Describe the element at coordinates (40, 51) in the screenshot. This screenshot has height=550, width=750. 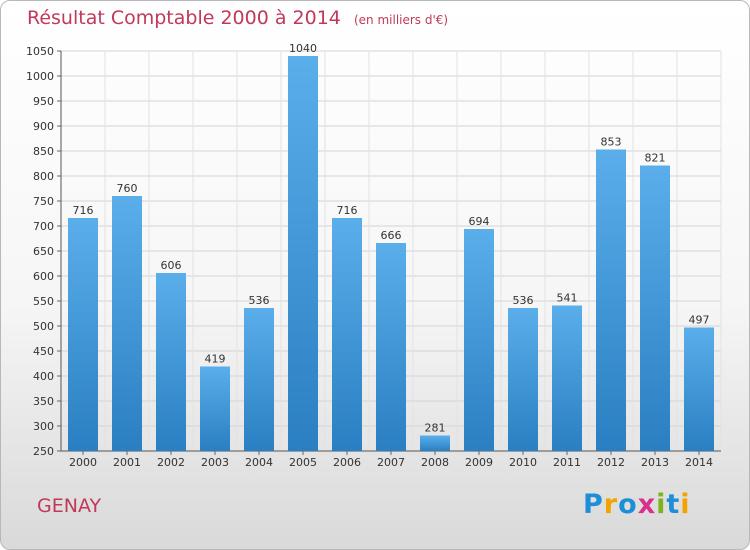
I see `y-tick-label: 1050` at that location.